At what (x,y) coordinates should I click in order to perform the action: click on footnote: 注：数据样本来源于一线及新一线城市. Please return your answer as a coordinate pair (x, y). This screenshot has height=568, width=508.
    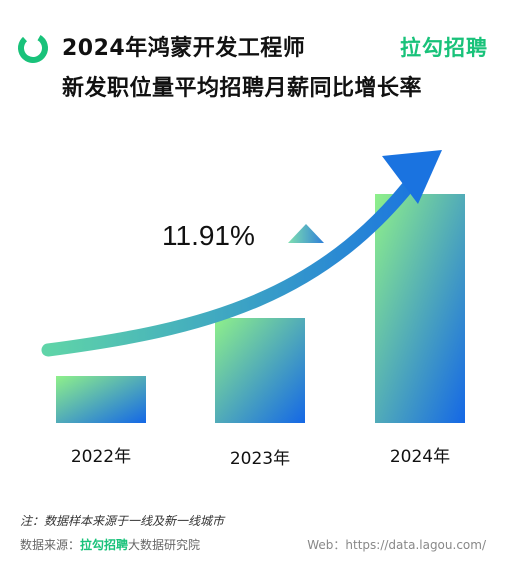
    Looking at the image, I should click on (122, 521).